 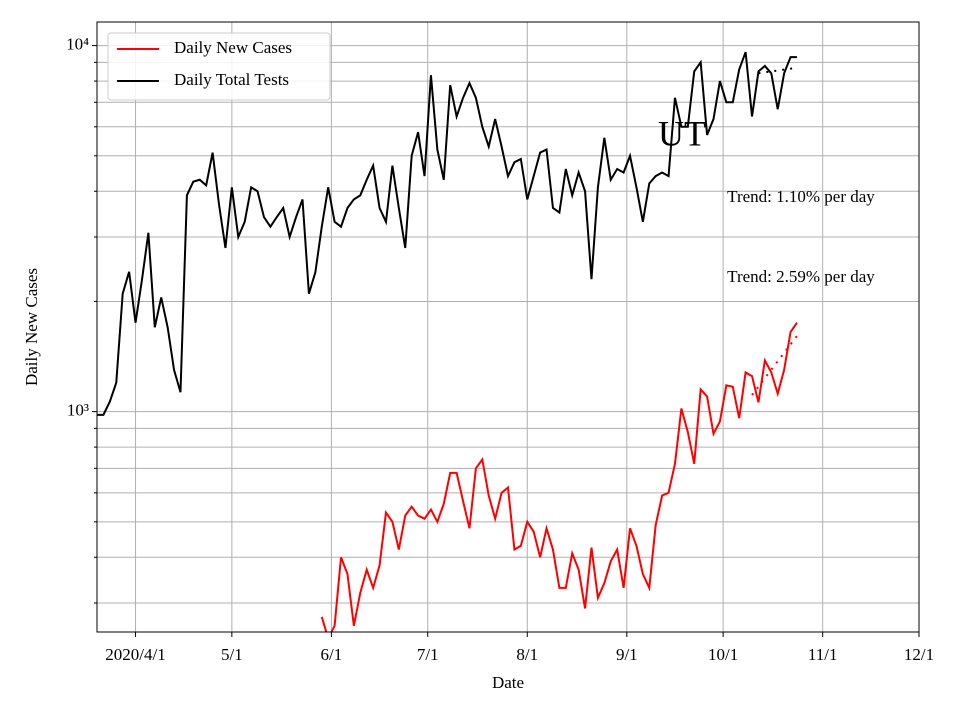 I want to click on x-tick-label: 5/1, so click(x=232, y=654).